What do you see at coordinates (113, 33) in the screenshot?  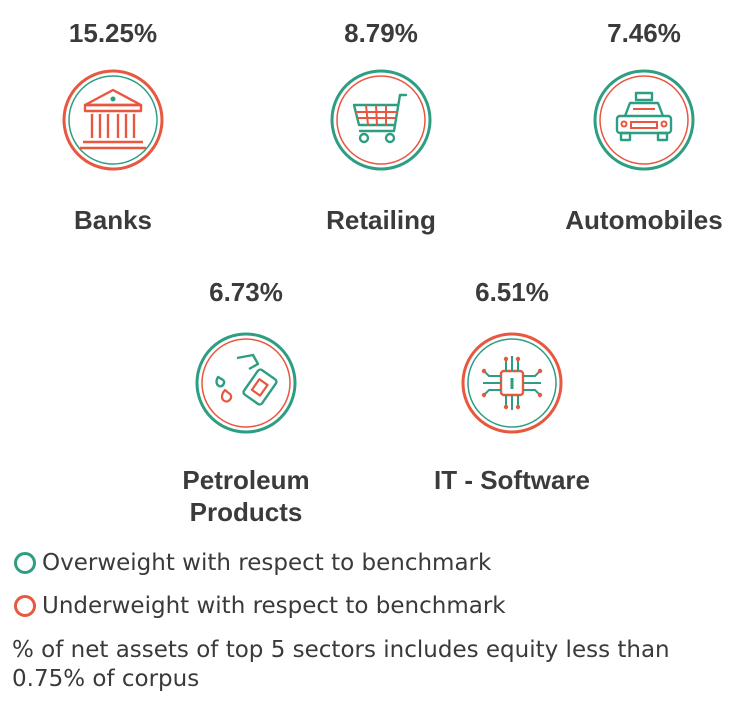 I see `sector-percent: 15.25%` at bounding box center [113, 33].